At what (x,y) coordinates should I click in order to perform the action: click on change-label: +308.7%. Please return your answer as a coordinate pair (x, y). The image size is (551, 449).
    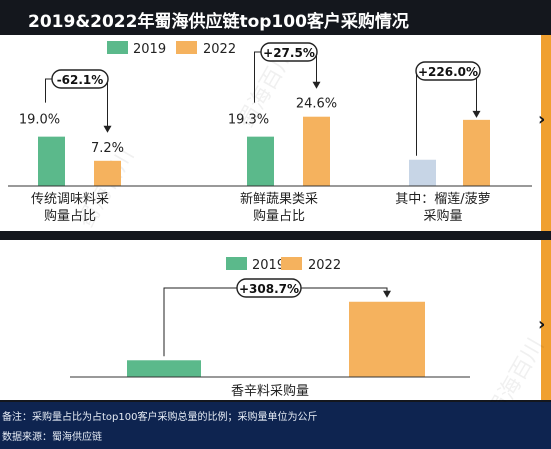
    Looking at the image, I should click on (269, 289).